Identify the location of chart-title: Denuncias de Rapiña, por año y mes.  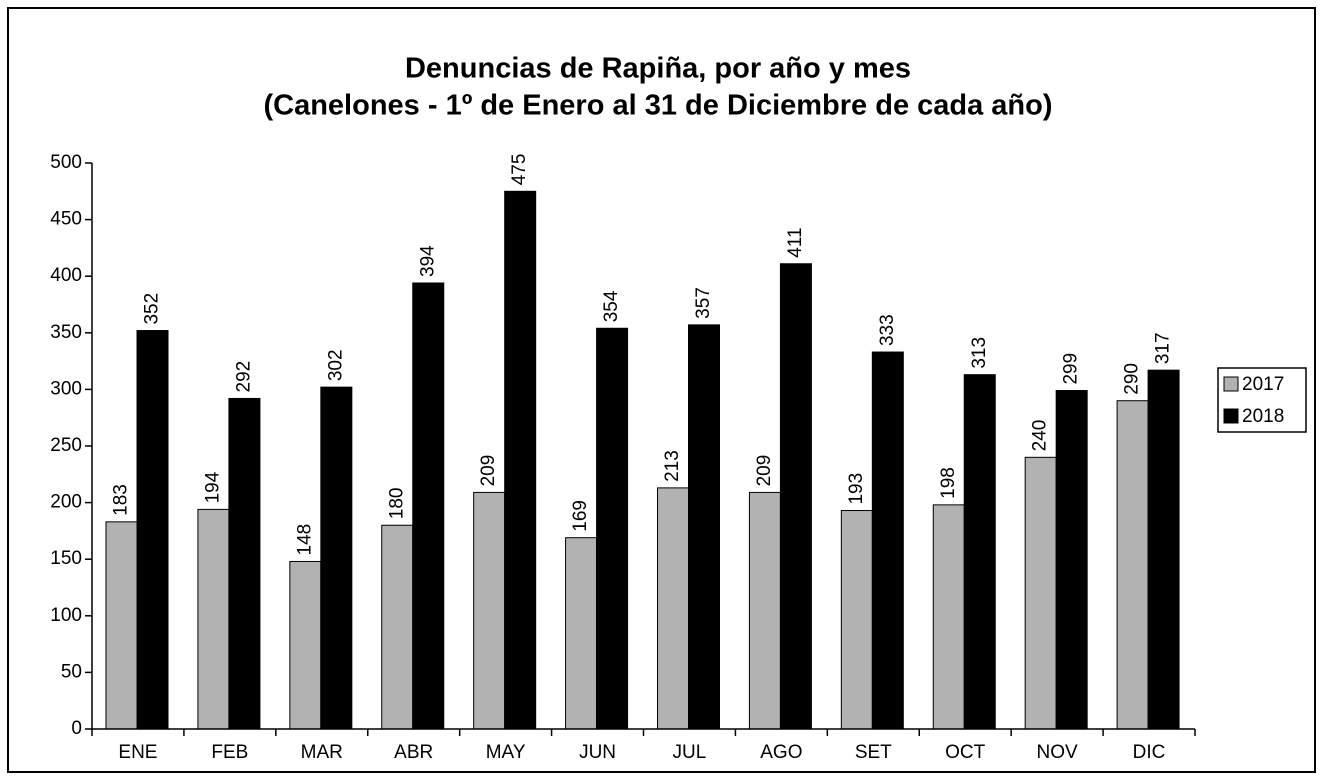
(658, 69).